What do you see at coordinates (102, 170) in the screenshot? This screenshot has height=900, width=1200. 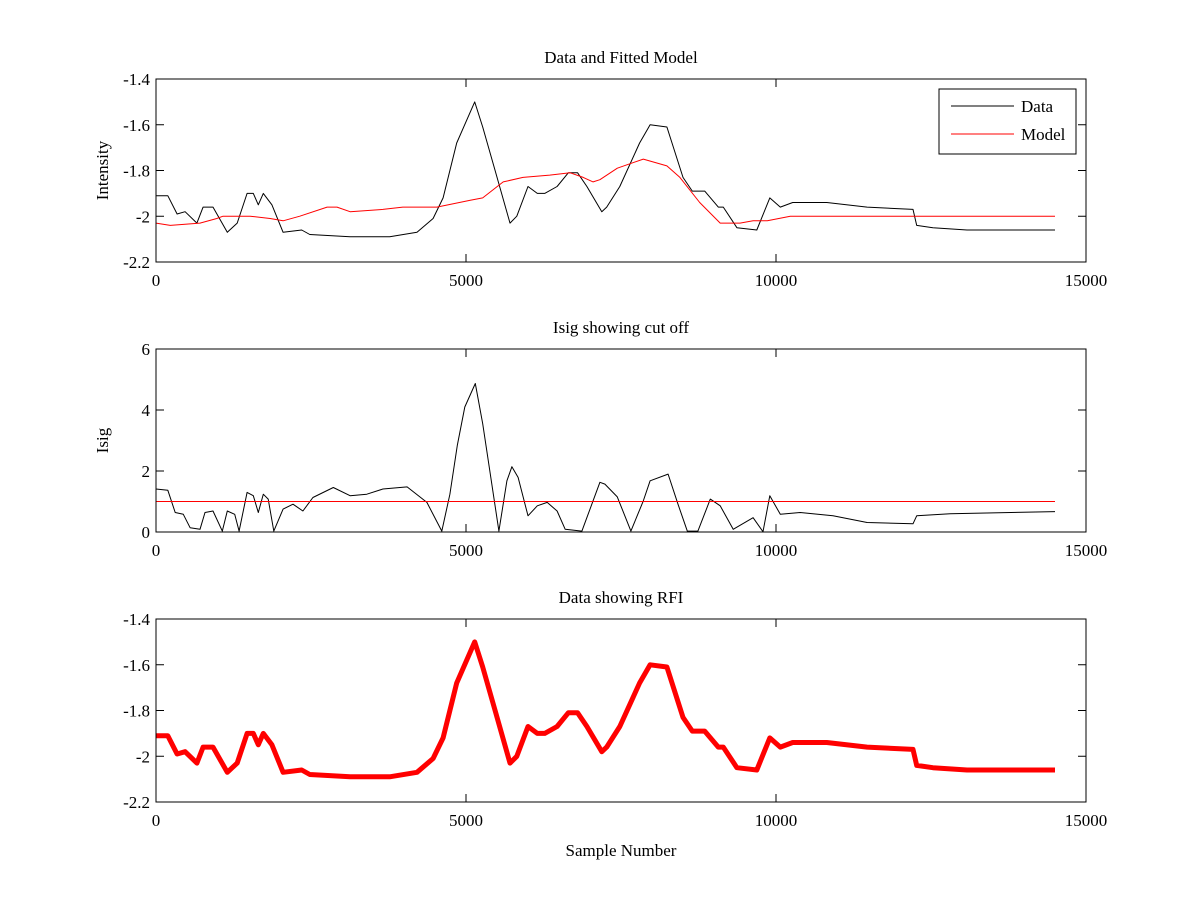 I see `y-axis-label: Intensity` at bounding box center [102, 170].